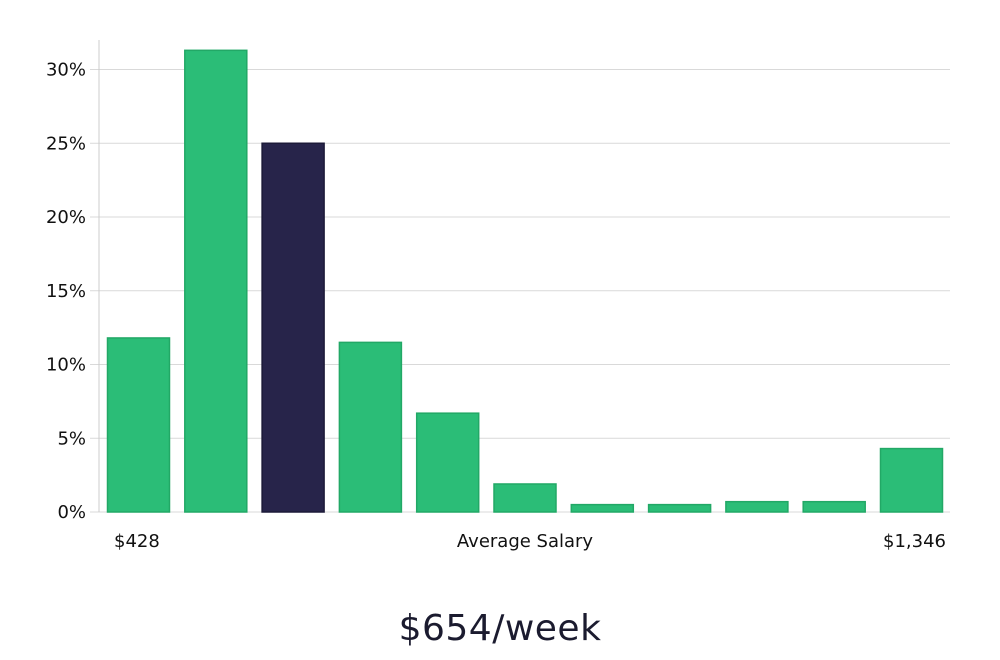  What do you see at coordinates (66, 217) in the screenshot?
I see `y-tick-label: 20%` at bounding box center [66, 217].